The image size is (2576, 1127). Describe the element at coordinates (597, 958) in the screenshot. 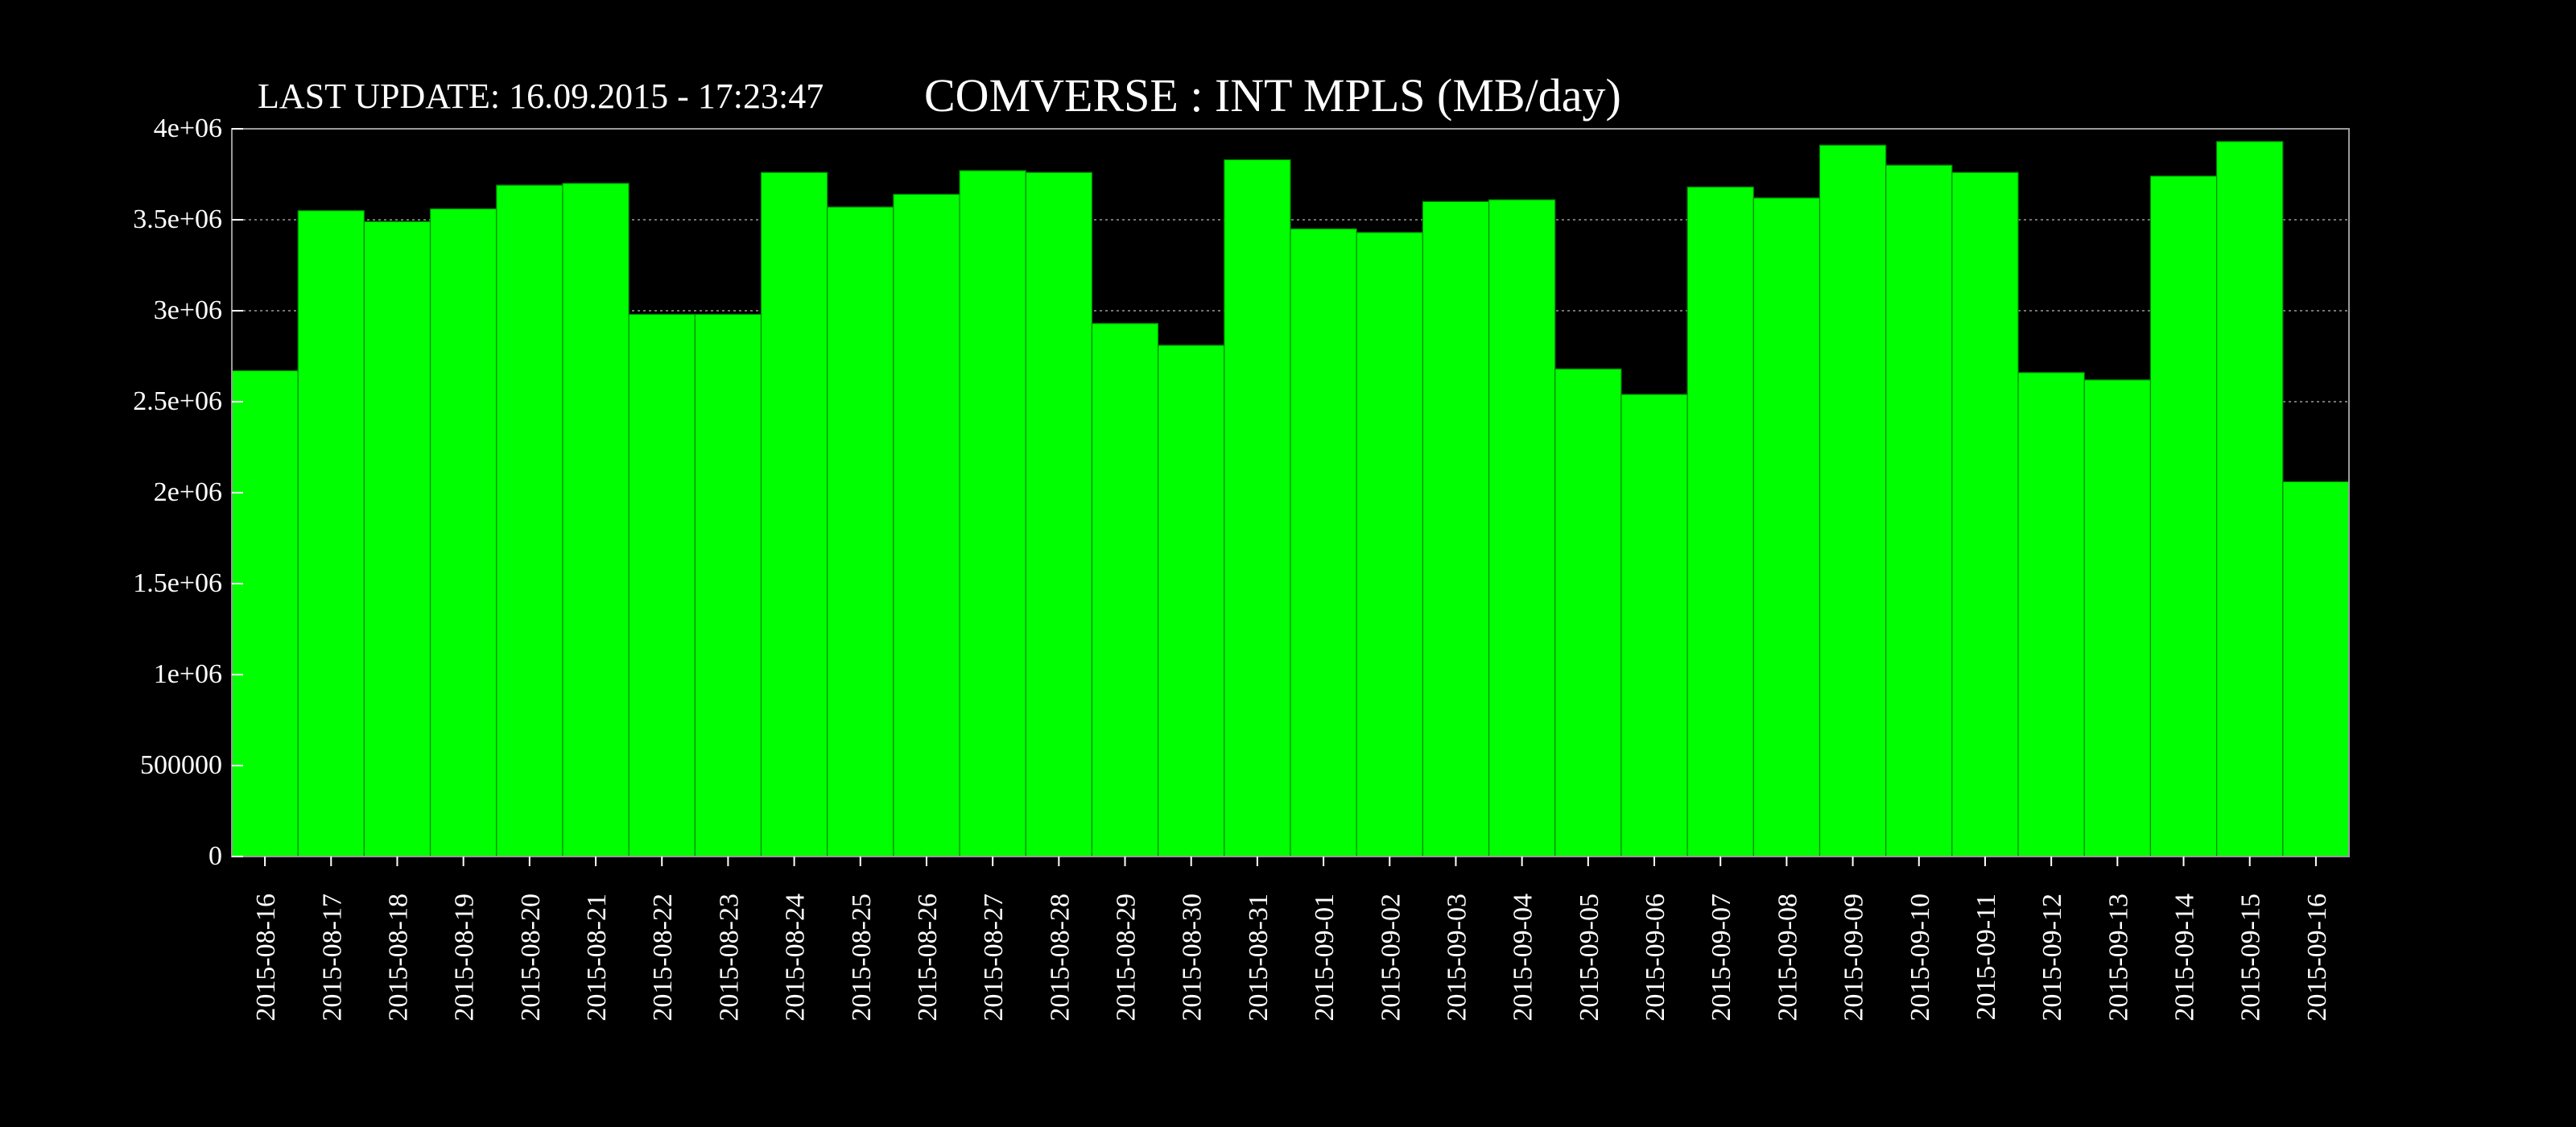

I see `x-tick-label: 2015-08-21` at that location.